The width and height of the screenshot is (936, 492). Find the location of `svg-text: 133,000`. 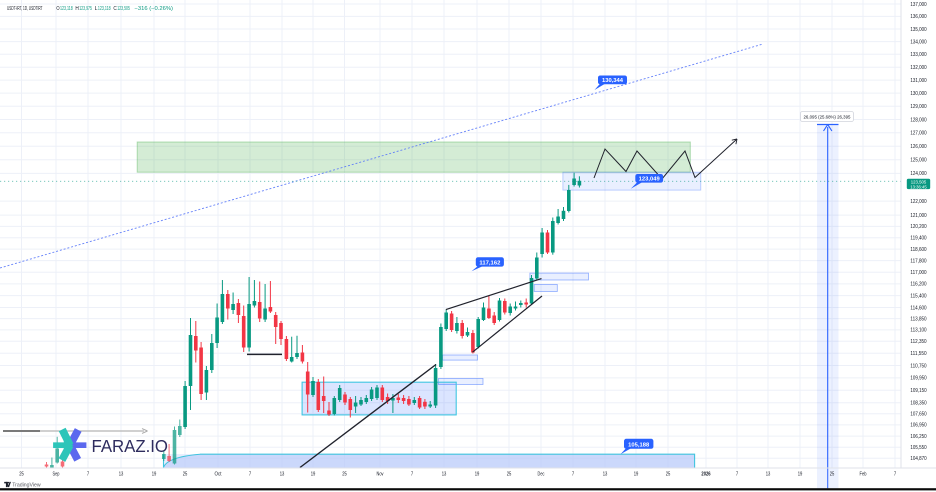

svg-text: 133,000 is located at coordinates (918, 55).